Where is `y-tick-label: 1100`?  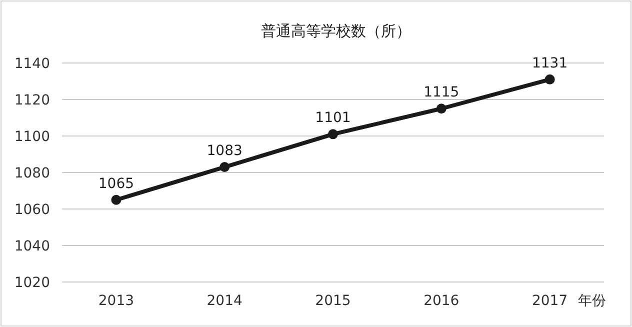
y-tick-label: 1100 is located at coordinates (32, 137).